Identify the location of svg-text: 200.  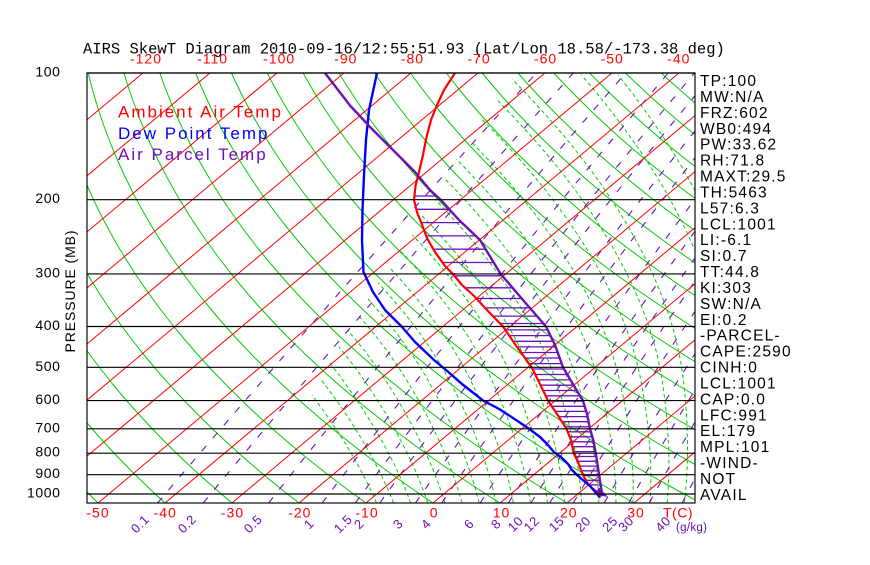
(47, 198).